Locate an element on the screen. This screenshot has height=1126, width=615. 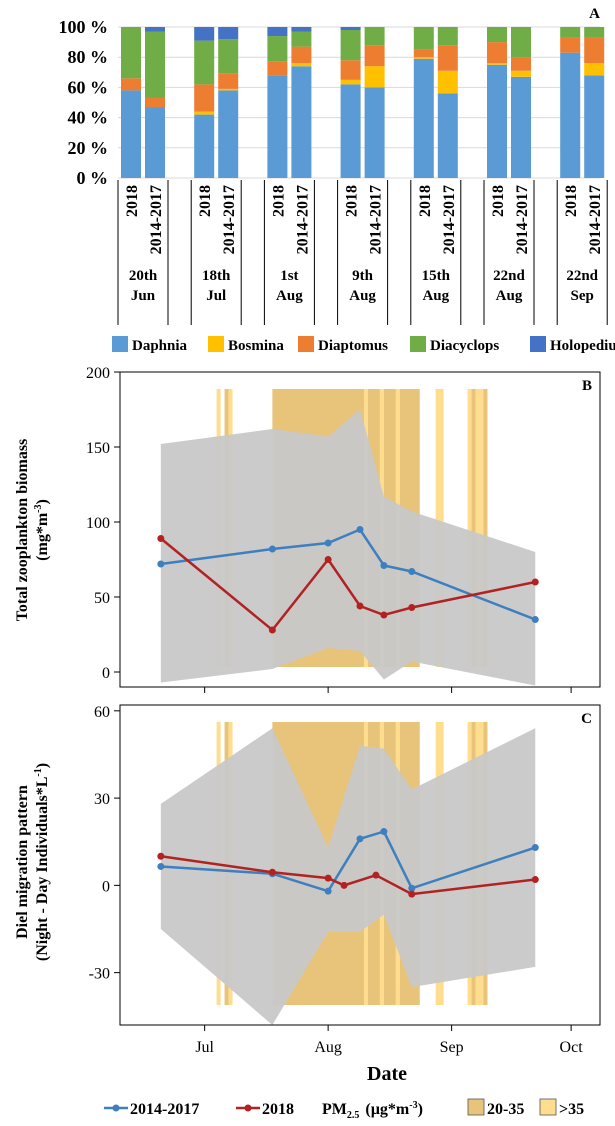
pm-band-gt35 is located at coordinates (479, 528).